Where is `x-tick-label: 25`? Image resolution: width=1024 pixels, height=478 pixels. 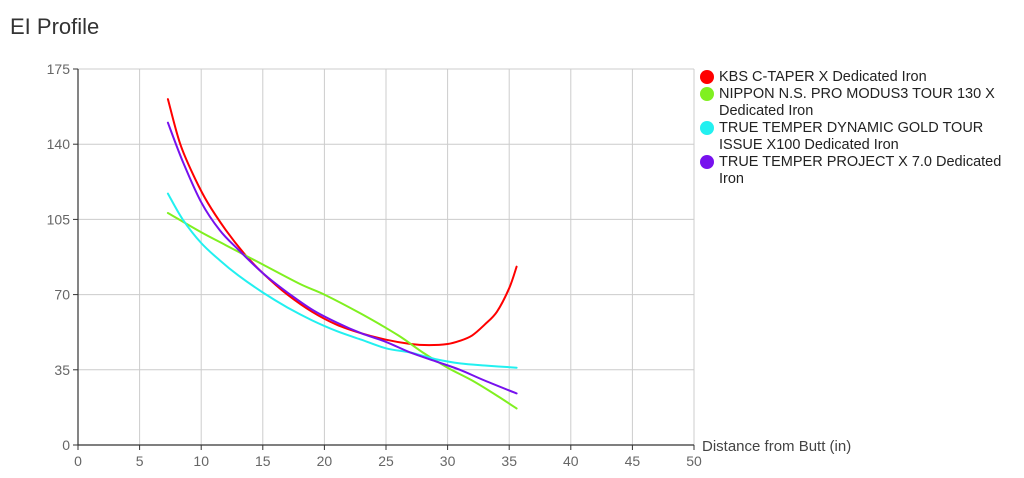
x-tick-label: 25 is located at coordinates (386, 461).